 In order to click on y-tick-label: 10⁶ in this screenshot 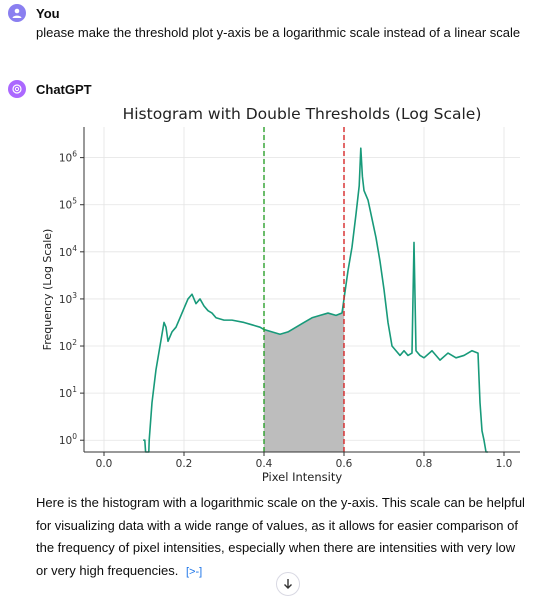, I will do `click(68, 157)`.